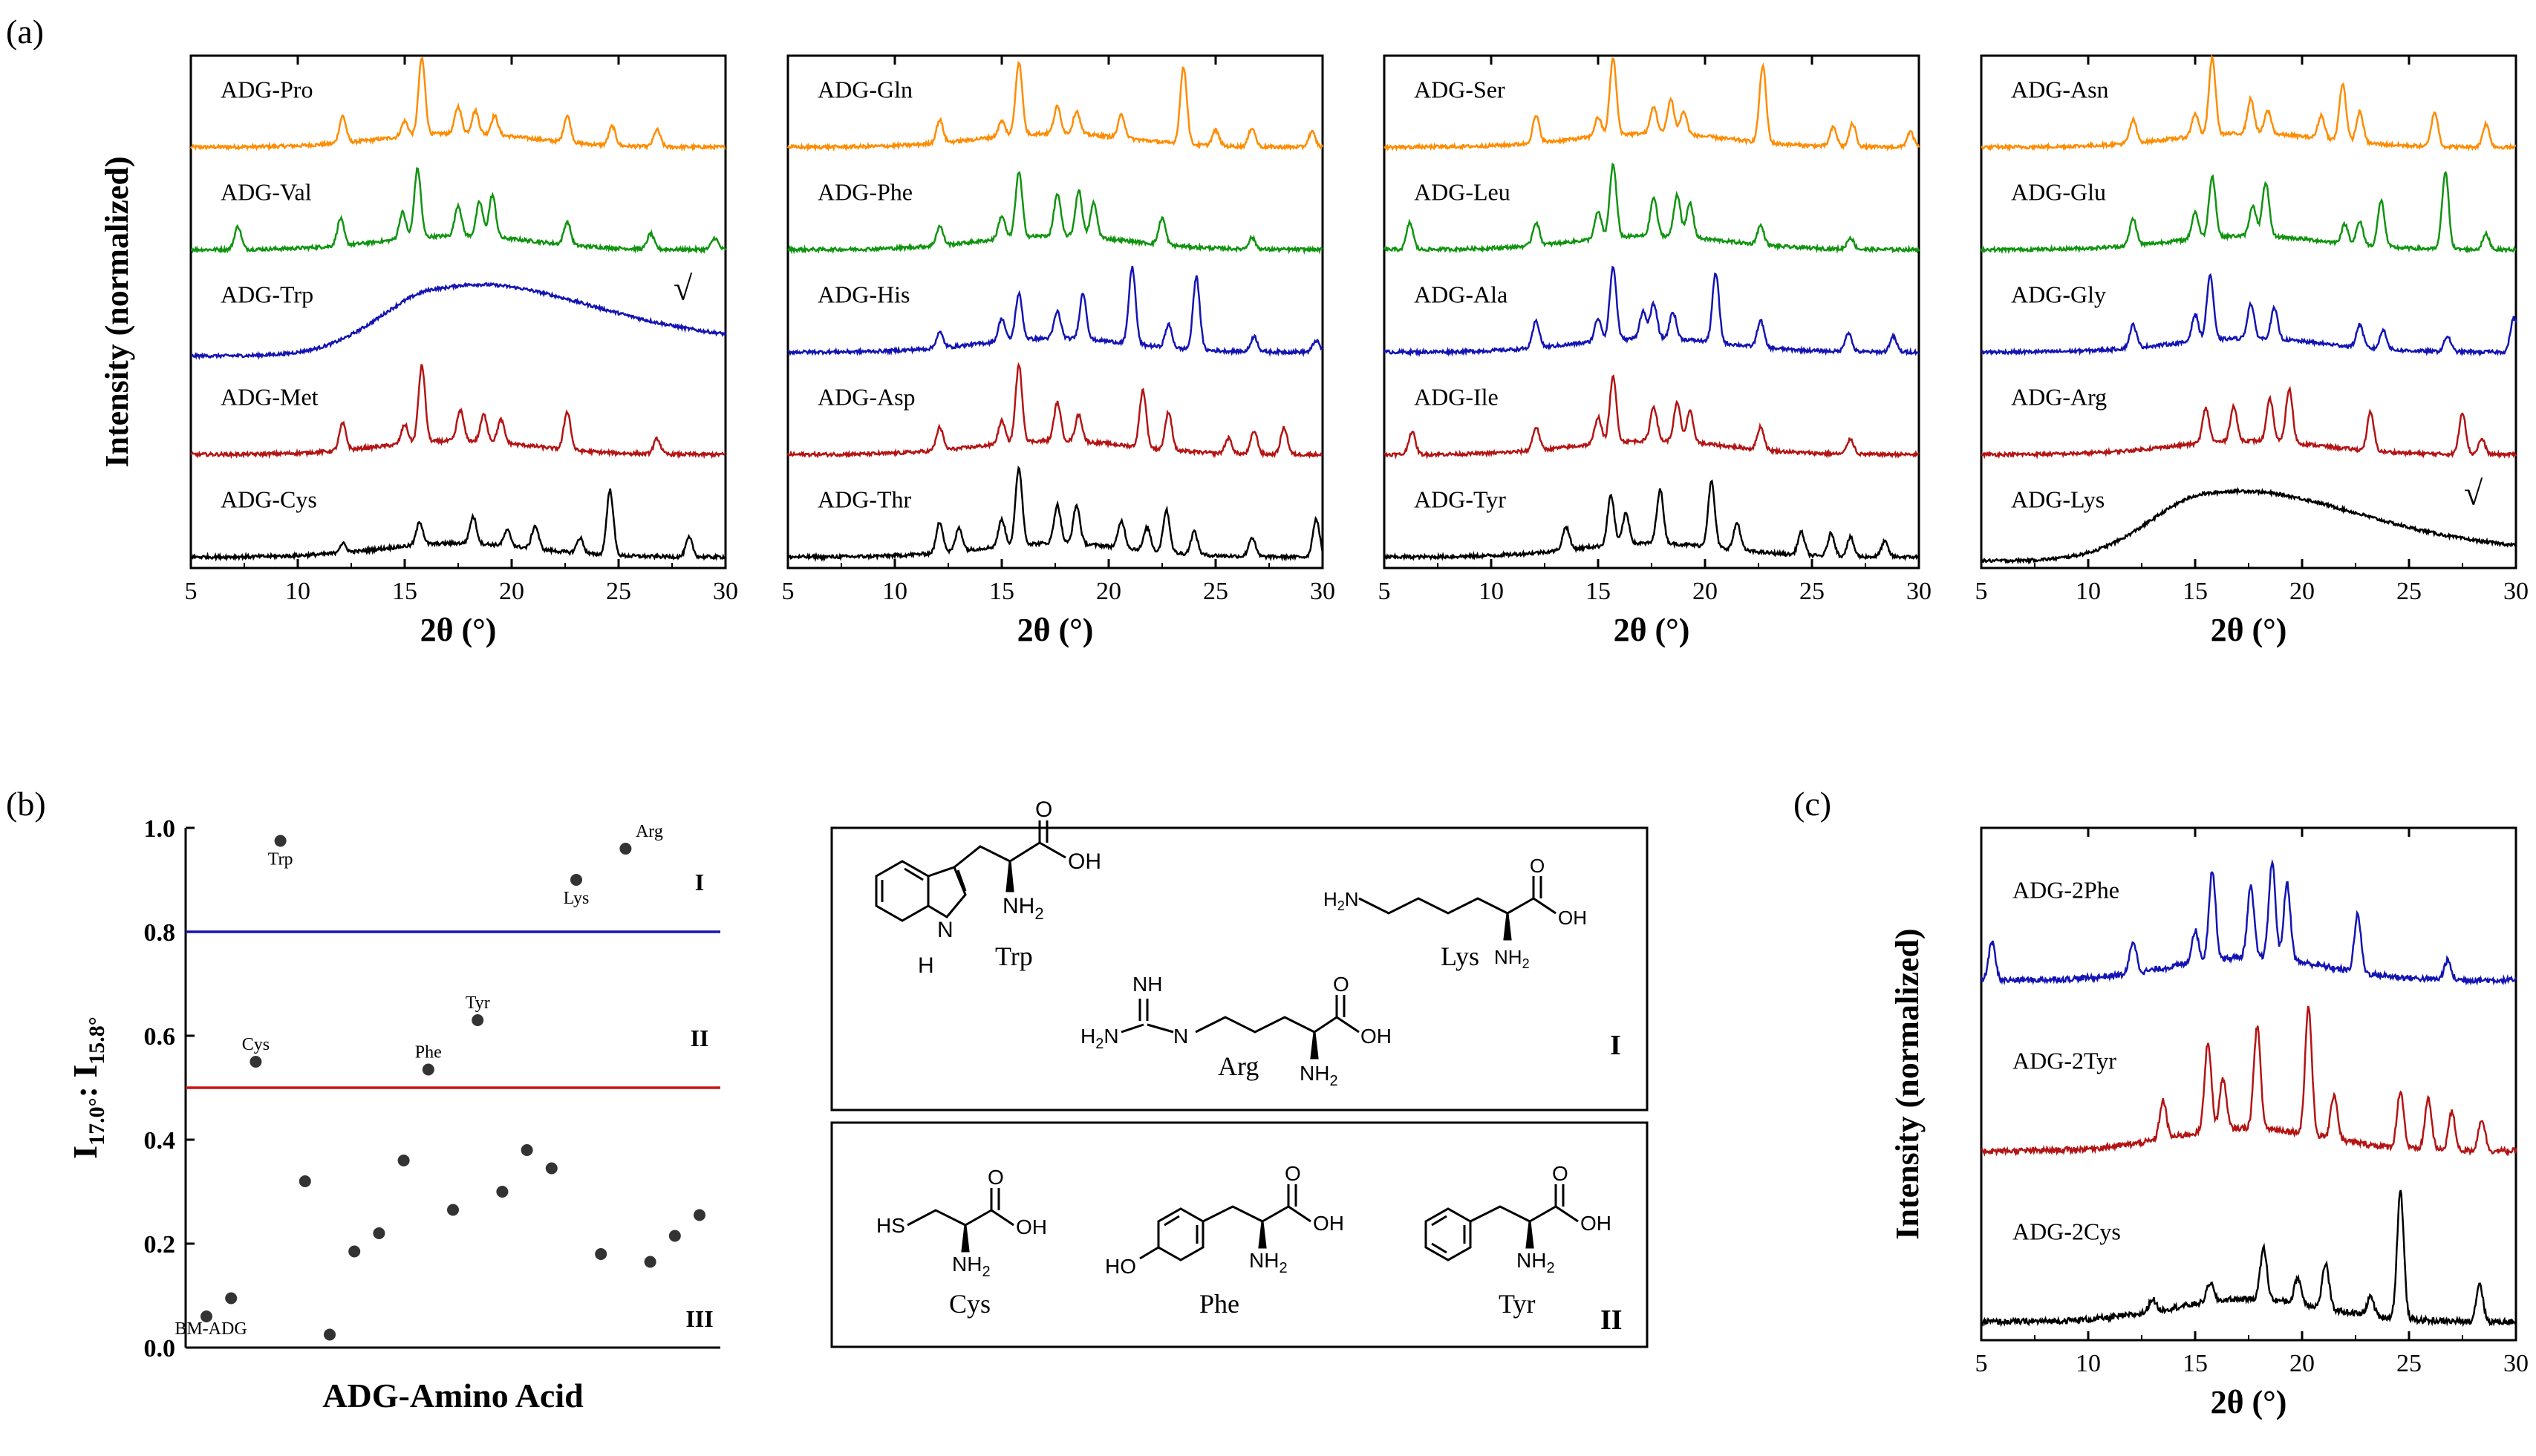  What do you see at coordinates (649, 832) in the screenshot?
I see `point-label: Arg` at bounding box center [649, 832].